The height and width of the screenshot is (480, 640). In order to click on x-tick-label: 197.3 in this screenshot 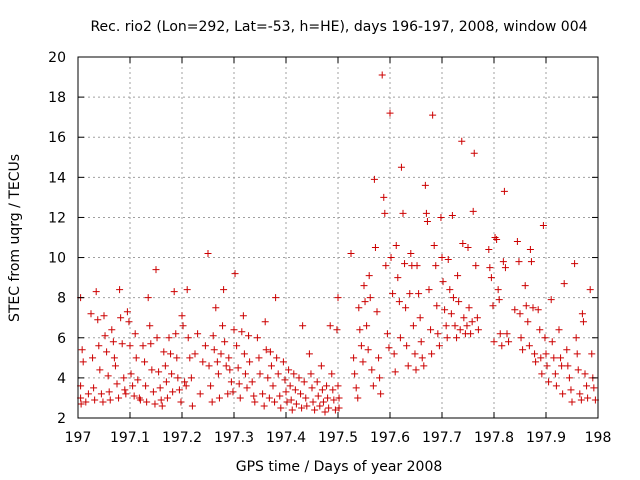, I will do `click(234, 438)`.